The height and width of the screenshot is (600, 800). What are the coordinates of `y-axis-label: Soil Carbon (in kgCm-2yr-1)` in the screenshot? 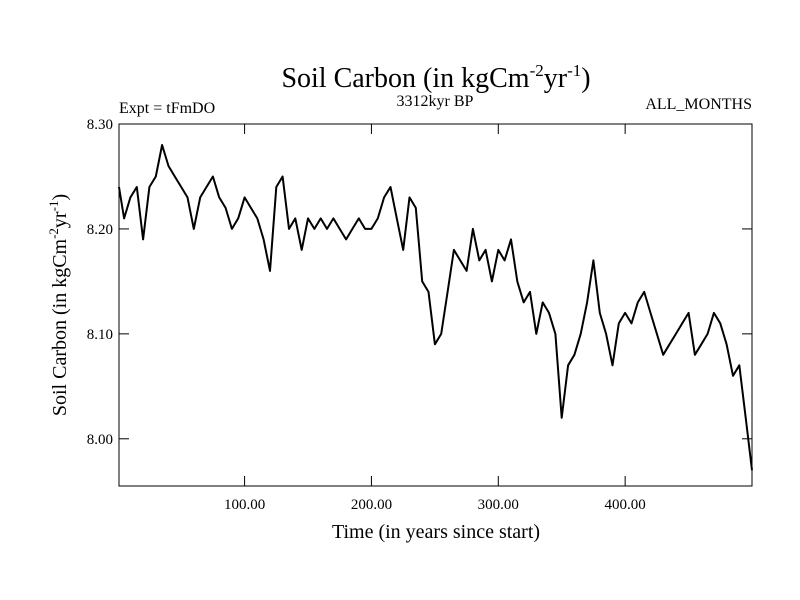 It's located at (58, 305).